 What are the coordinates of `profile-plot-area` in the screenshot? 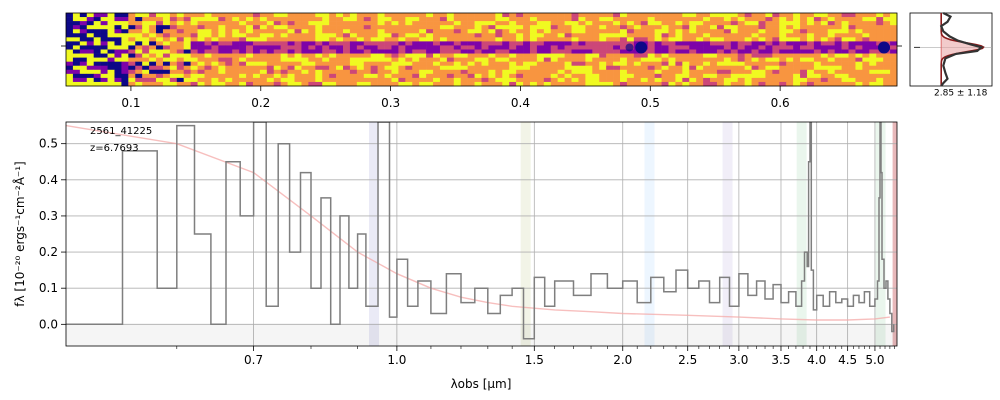 It's located at (953, 49).